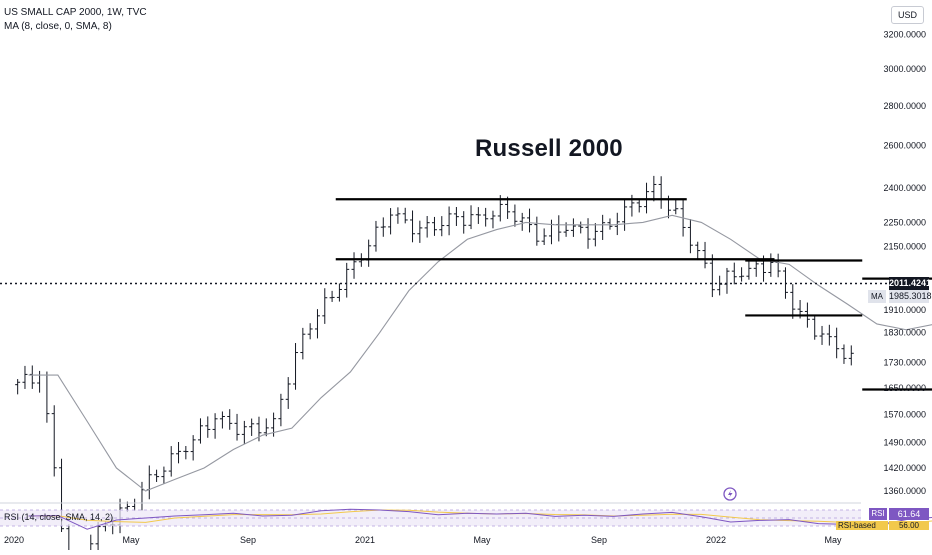 This screenshot has width=932, height=555. Describe the element at coordinates (423, 540) in the screenshot. I see `time-axis: 2020 May Sep 2021 May Sep 2022 May` at that location.